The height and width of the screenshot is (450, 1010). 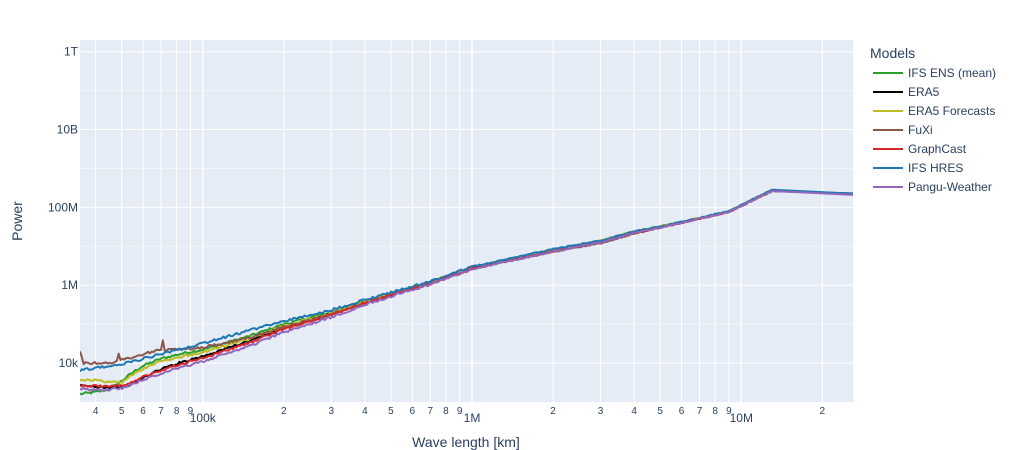 What do you see at coordinates (935, 168) in the screenshot?
I see `legend-label: IFS HRES` at bounding box center [935, 168].